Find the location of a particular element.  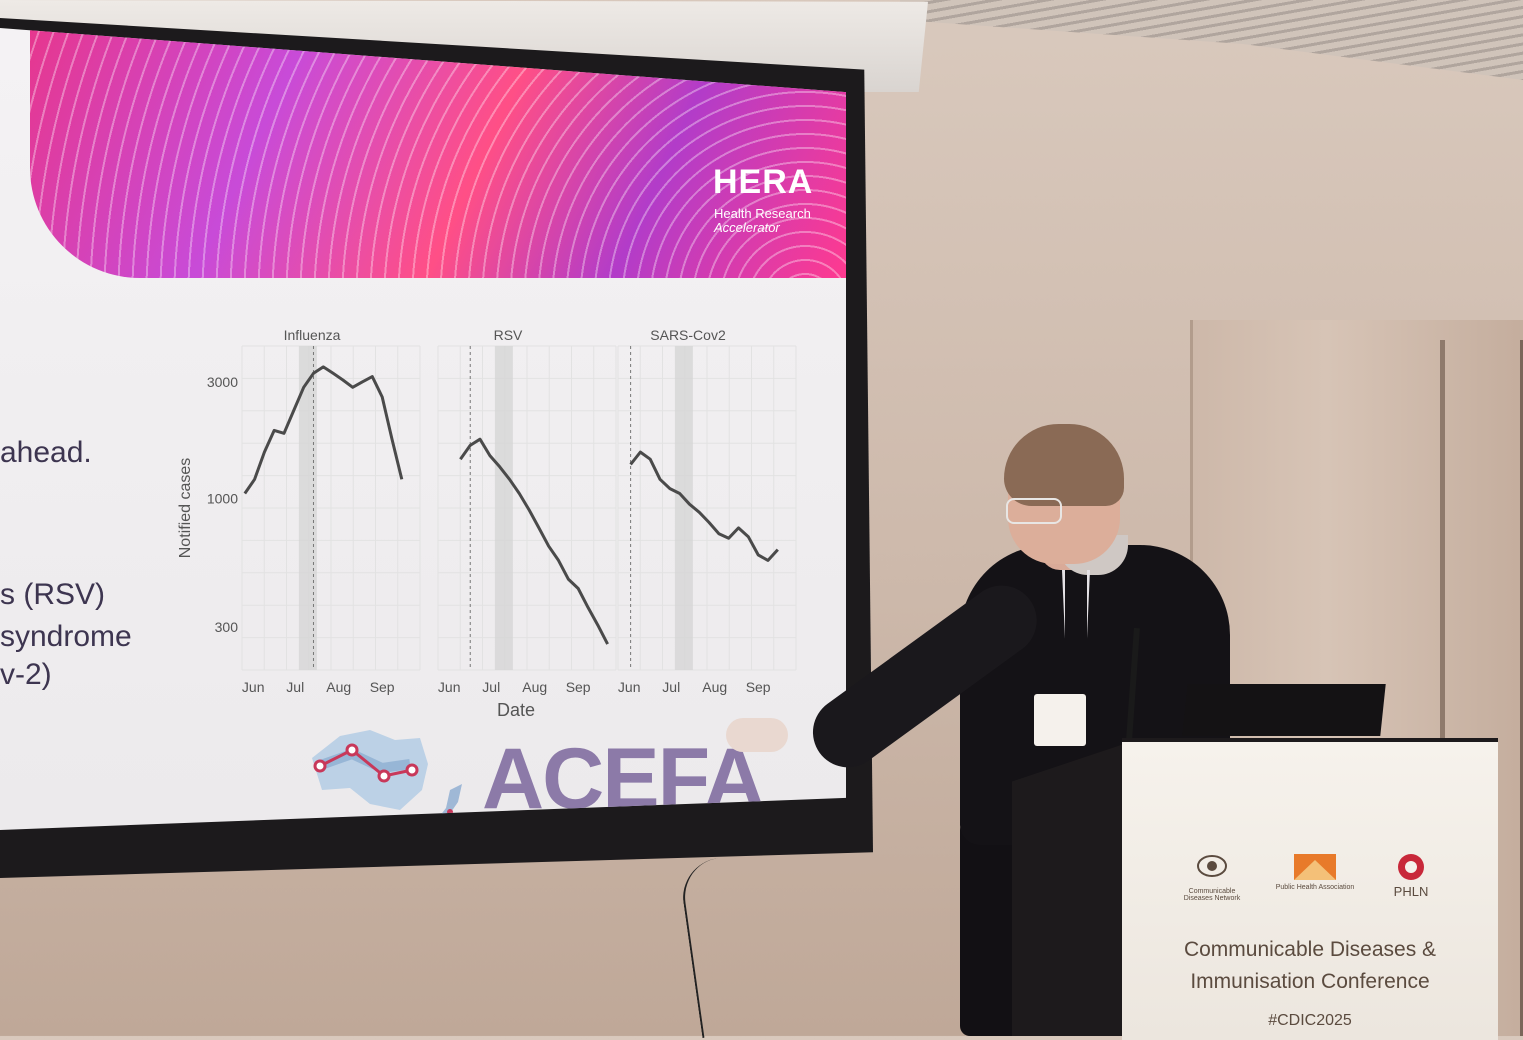

door-frame is located at coordinates (1481, 688).